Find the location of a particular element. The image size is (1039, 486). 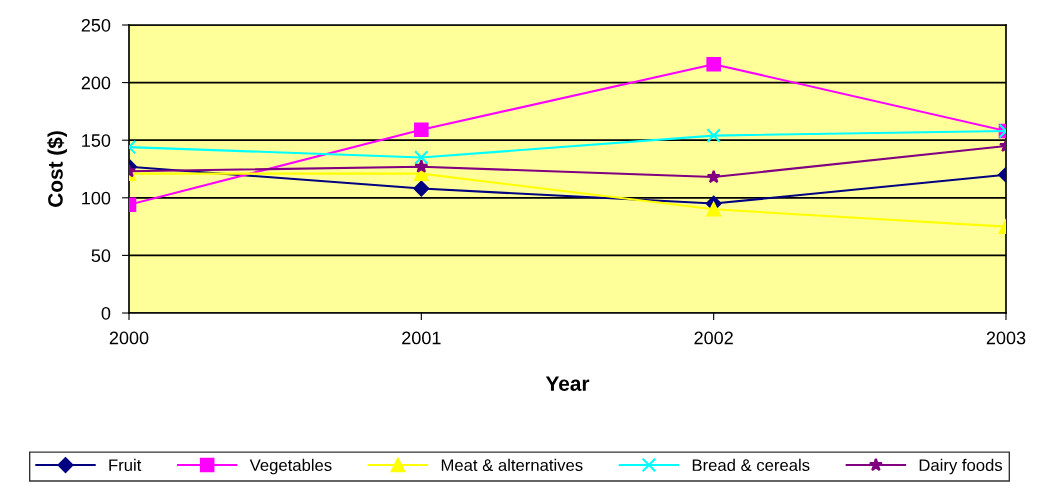

y-axis-title: Cost ($) is located at coordinates (57, 169).